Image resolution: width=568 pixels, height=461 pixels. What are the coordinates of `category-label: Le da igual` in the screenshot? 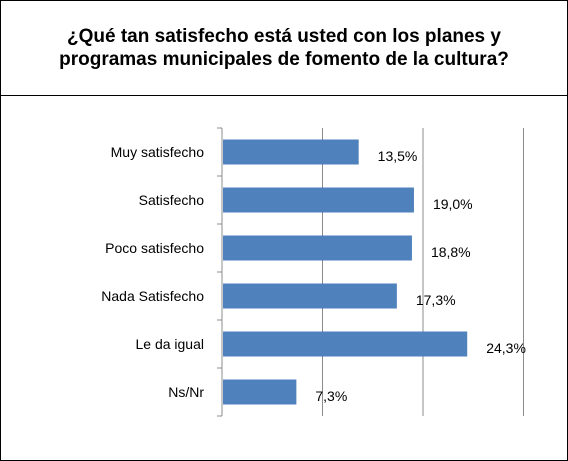 It's located at (169, 344).